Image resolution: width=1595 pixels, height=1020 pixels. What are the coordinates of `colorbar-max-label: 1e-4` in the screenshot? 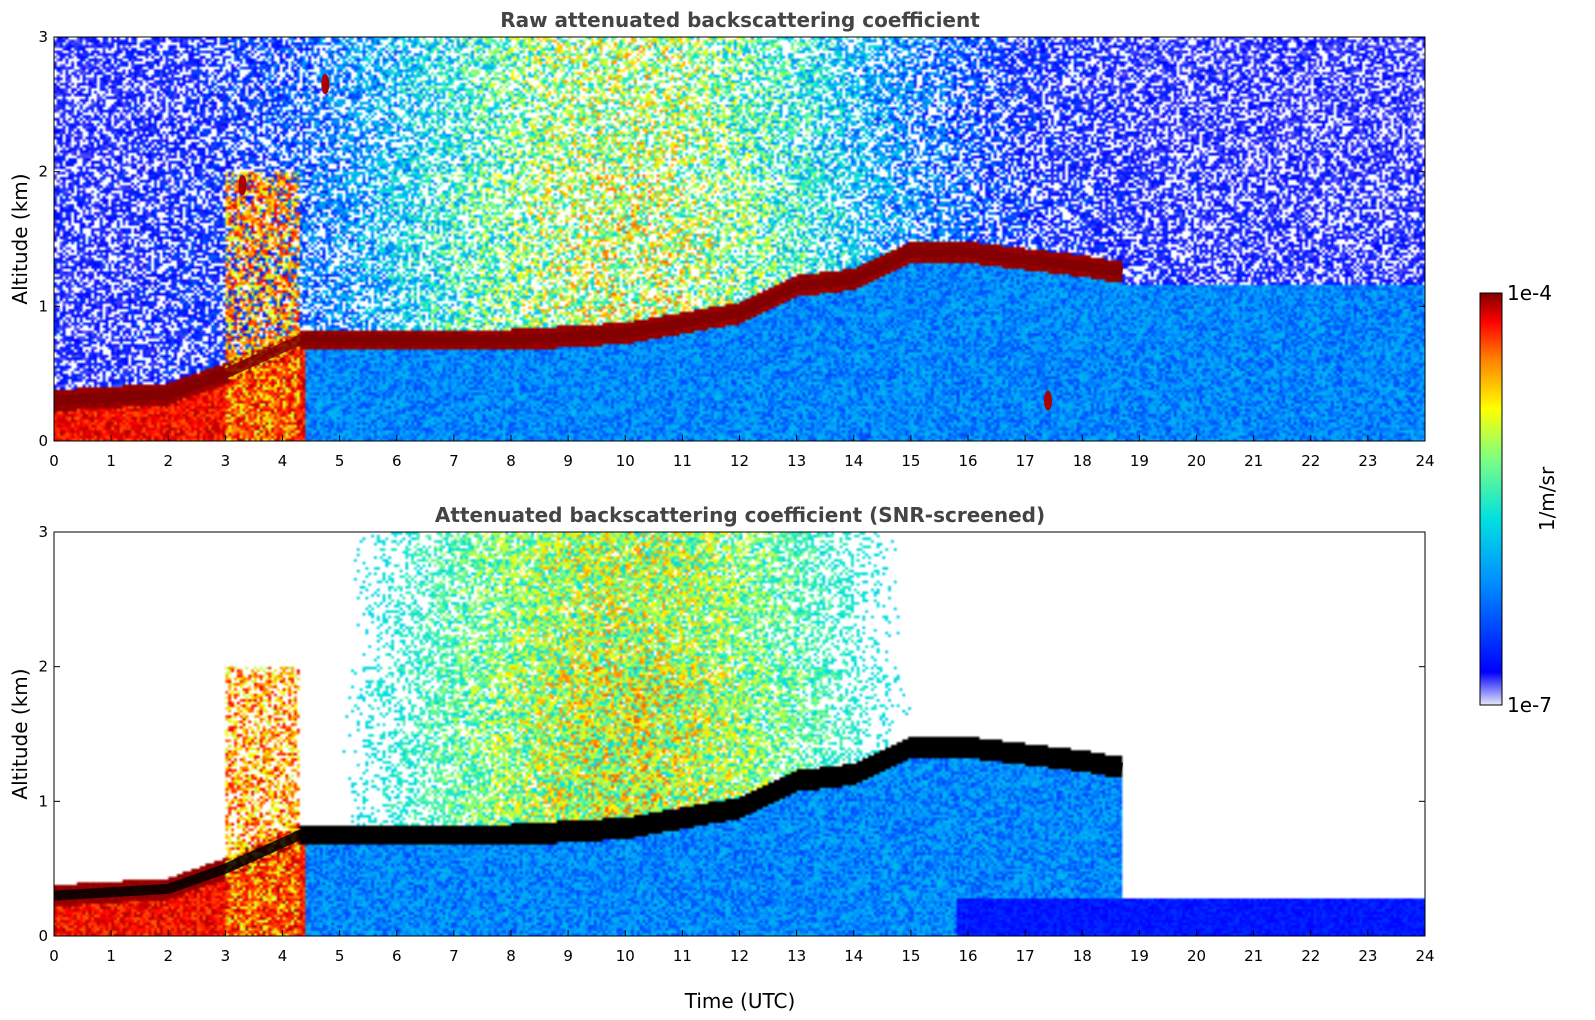 It's located at (1529, 293).